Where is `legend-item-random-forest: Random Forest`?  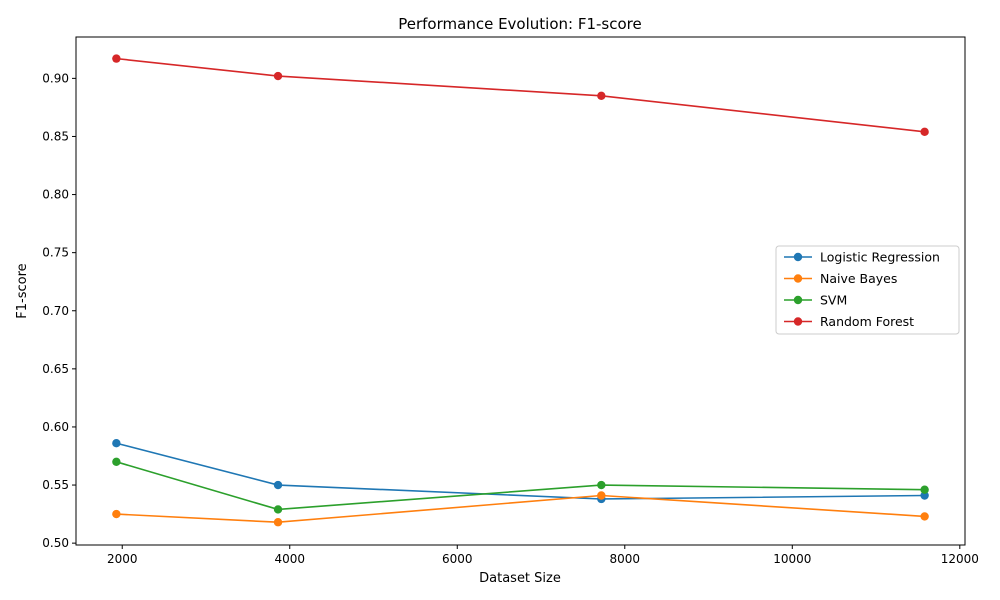
legend-item-random-forest: Random Forest is located at coordinates (849, 321).